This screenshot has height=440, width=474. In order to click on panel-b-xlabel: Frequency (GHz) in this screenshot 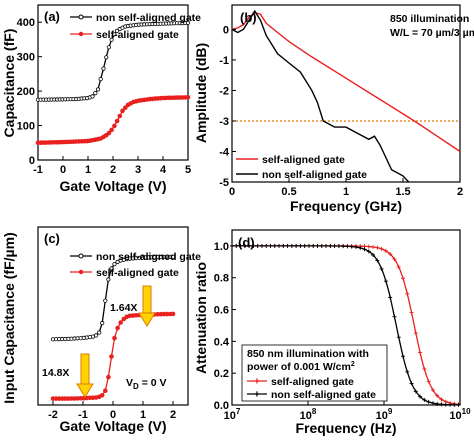, I will do `click(346, 206)`.